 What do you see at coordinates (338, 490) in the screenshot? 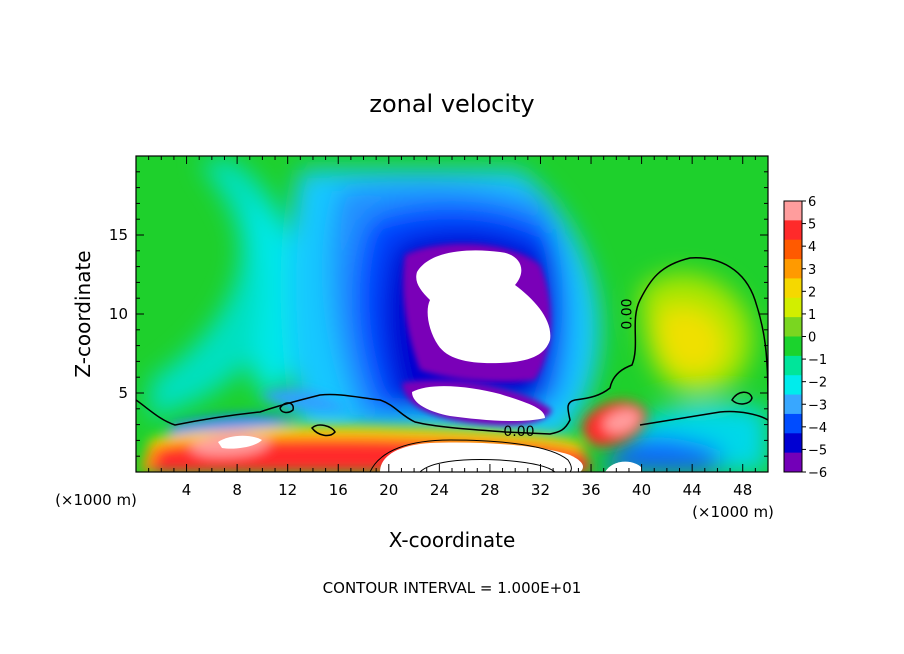
I see `x-tick-label: 16` at bounding box center [338, 490].